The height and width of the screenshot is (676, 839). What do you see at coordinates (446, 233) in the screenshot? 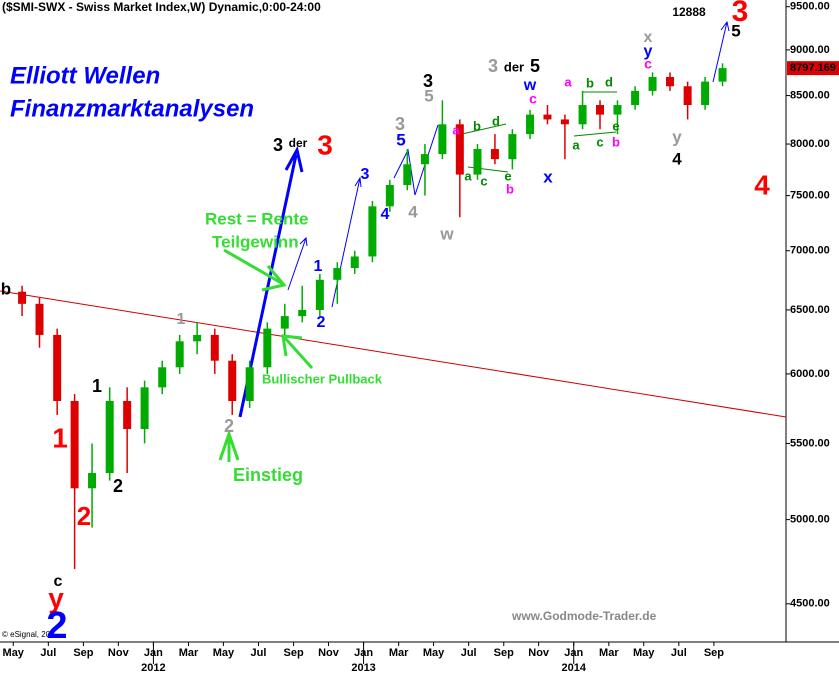
I see `wave-label: w` at bounding box center [446, 233].